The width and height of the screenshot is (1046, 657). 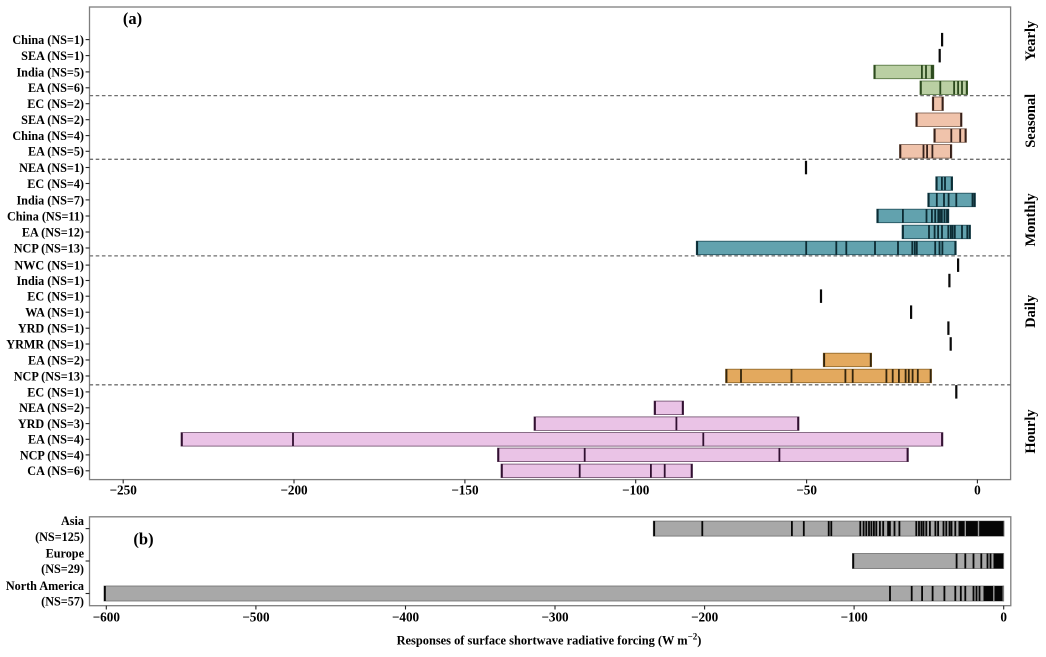 I want to click on svg-text: SEA (NS=2), so click(x=52, y=120).